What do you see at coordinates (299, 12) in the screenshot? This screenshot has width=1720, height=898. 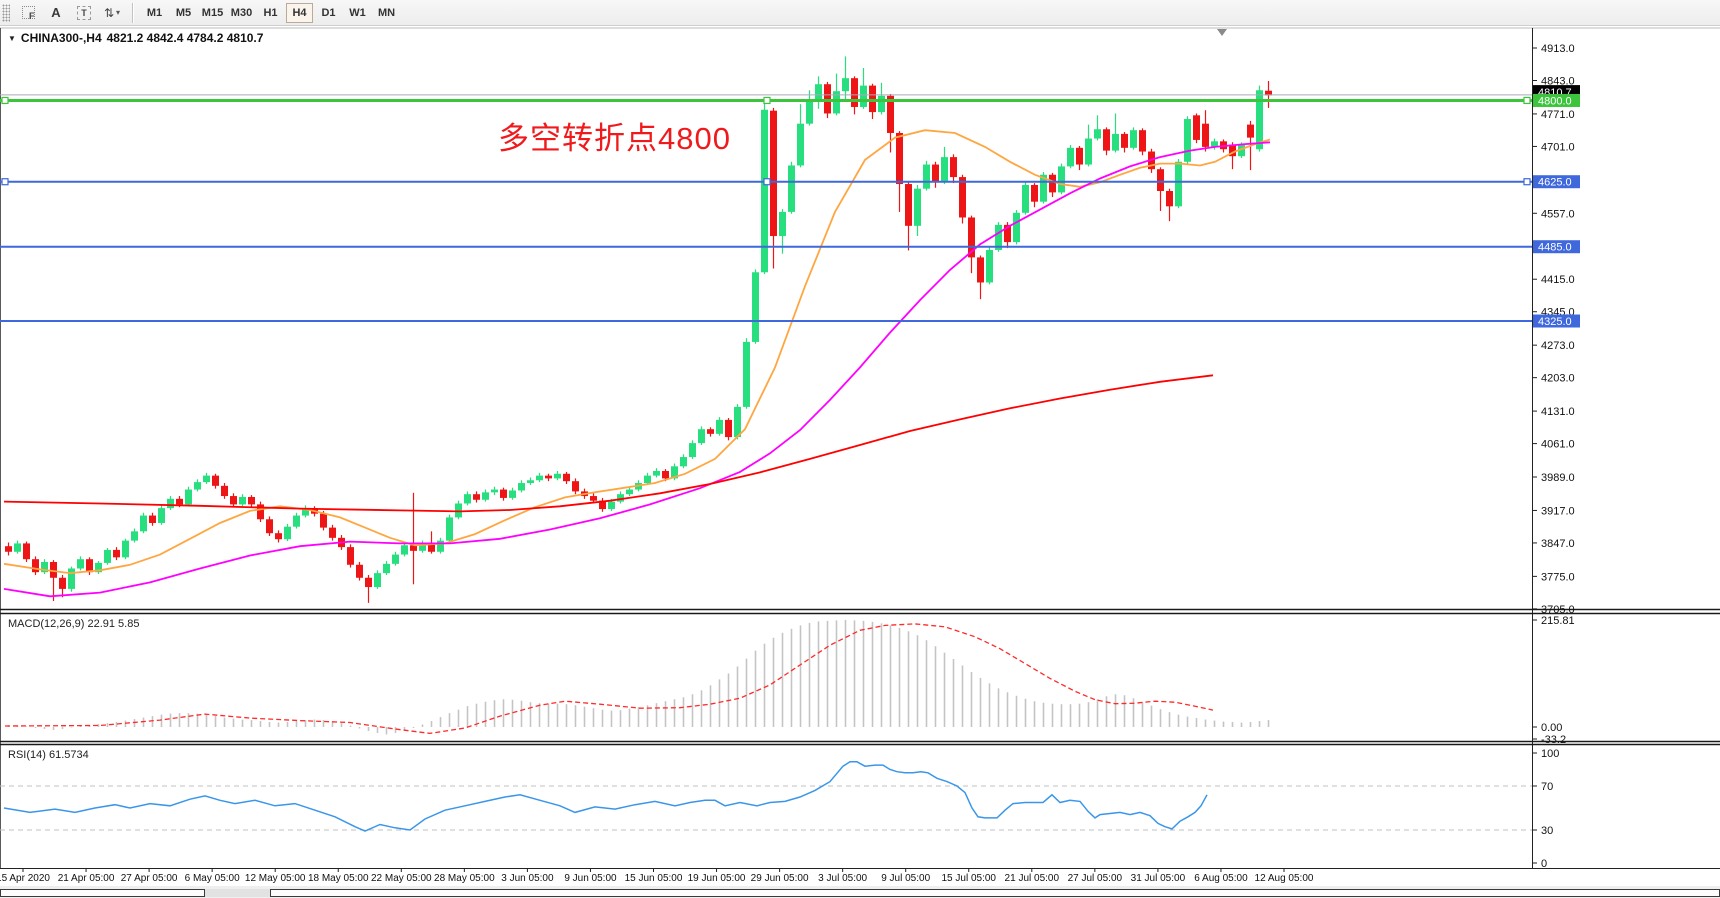 I see `timeframe-button-h4: H4` at bounding box center [299, 12].